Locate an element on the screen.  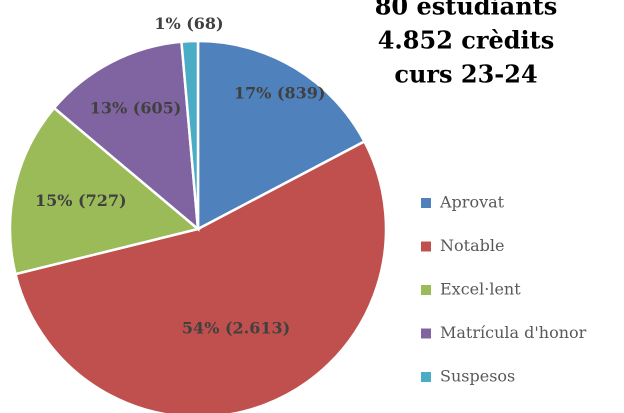
legend-label: Matrícula d'honor is located at coordinates (513, 332).